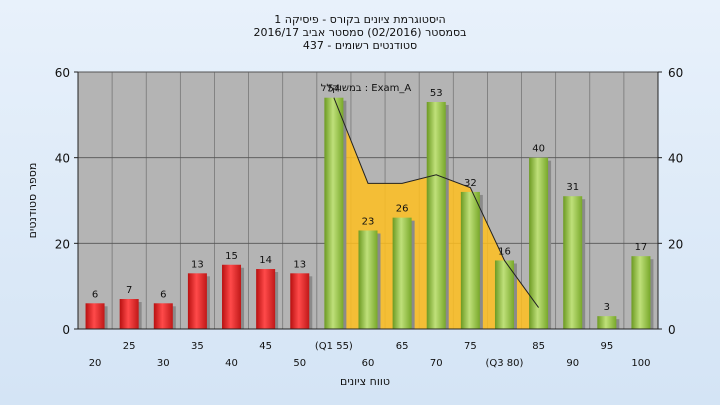 The image size is (720, 405). Describe the element at coordinates (436, 363) in the screenshot. I see `x-tick-label: 70` at that location.